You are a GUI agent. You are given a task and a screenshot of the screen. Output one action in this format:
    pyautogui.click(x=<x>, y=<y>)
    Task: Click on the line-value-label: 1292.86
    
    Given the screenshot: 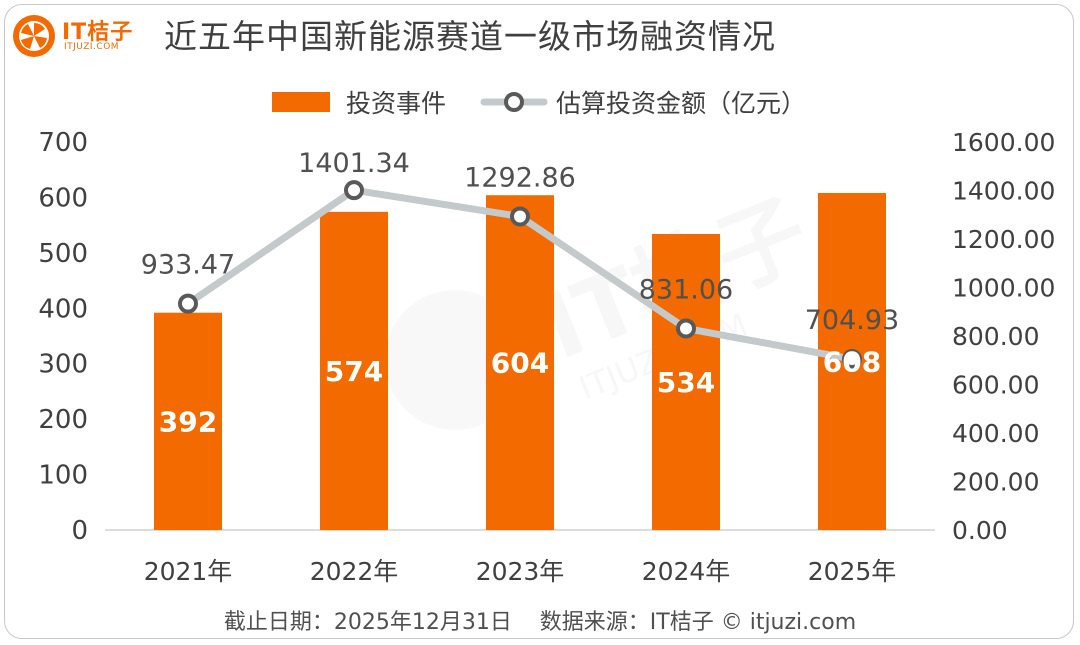 What is the action you would take?
    pyautogui.click(x=520, y=177)
    